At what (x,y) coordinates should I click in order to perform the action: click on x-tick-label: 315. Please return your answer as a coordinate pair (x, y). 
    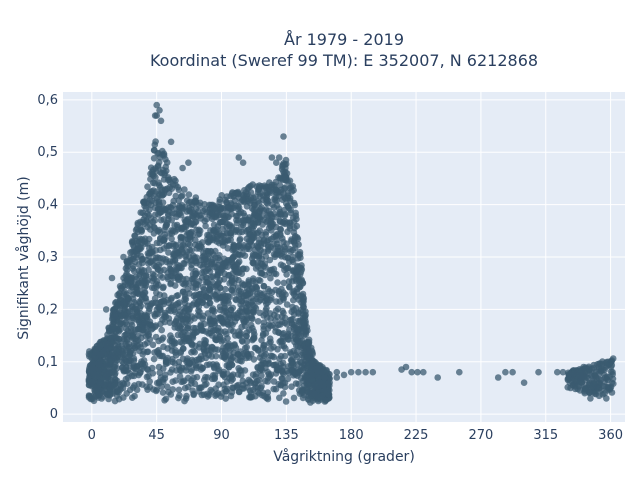
    Looking at the image, I should click on (545, 435).